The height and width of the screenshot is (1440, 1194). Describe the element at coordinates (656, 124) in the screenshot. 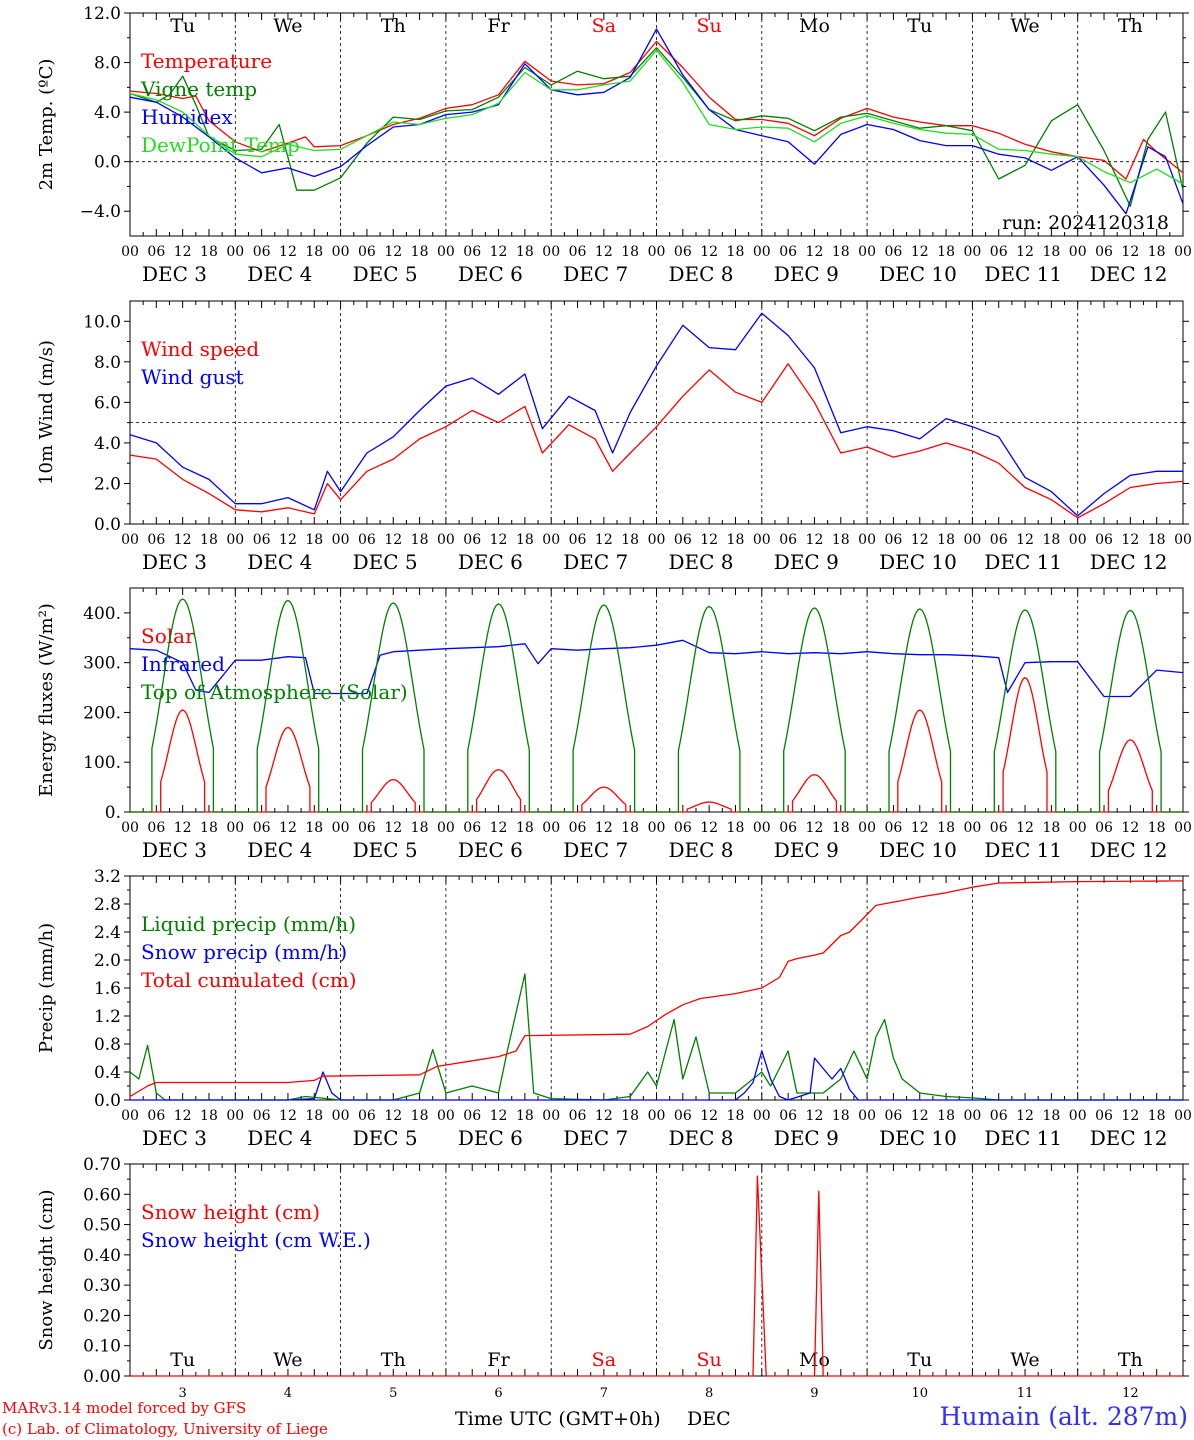

I see `plot-frame` at that location.